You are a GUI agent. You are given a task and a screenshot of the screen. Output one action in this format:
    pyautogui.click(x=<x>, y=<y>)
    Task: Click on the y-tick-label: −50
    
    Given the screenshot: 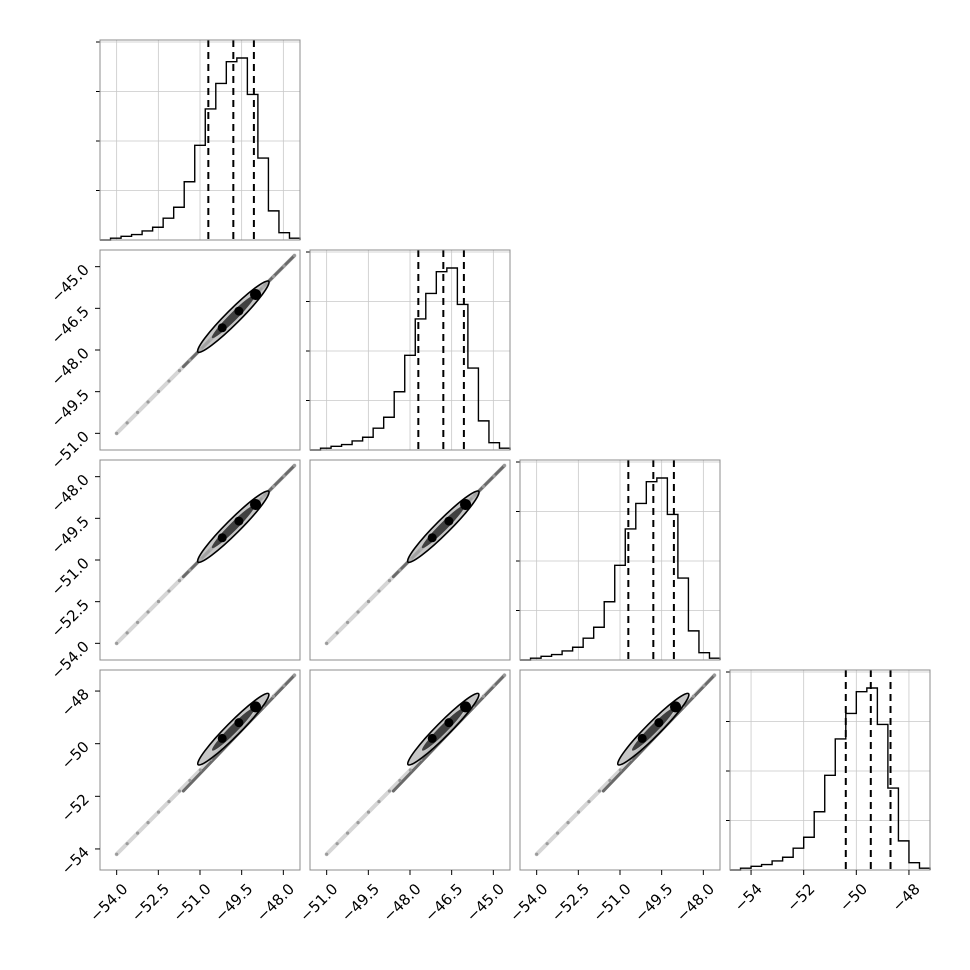 What is the action you would take?
    pyautogui.click(x=75, y=755)
    